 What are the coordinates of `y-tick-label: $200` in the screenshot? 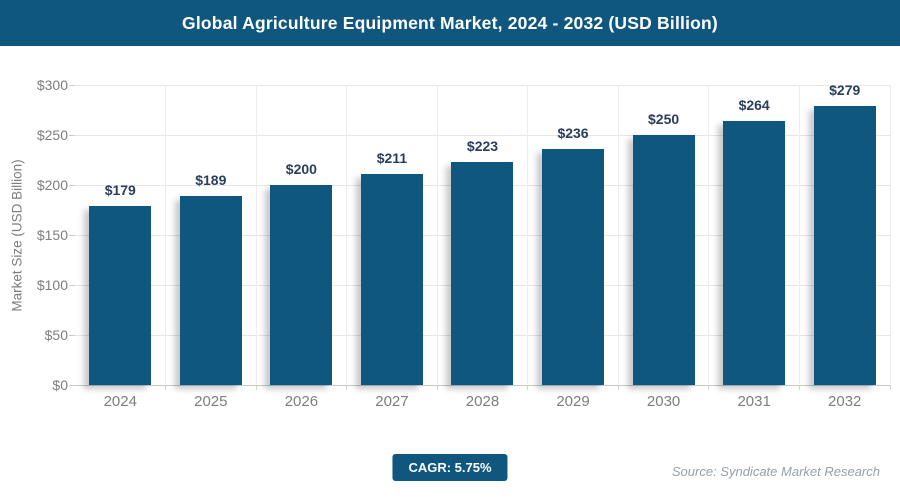 It's located at (52, 185).